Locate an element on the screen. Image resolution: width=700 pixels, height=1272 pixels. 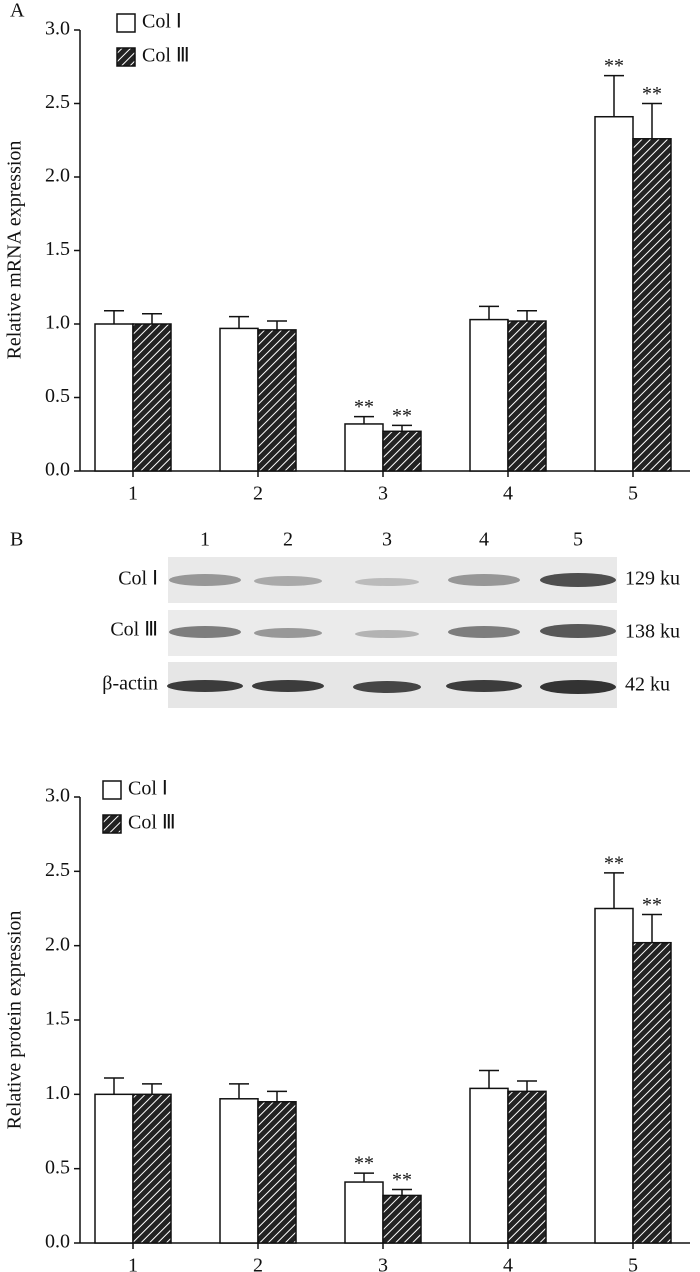
y-tick-label: 0.5 is located at coordinates (57, 396).